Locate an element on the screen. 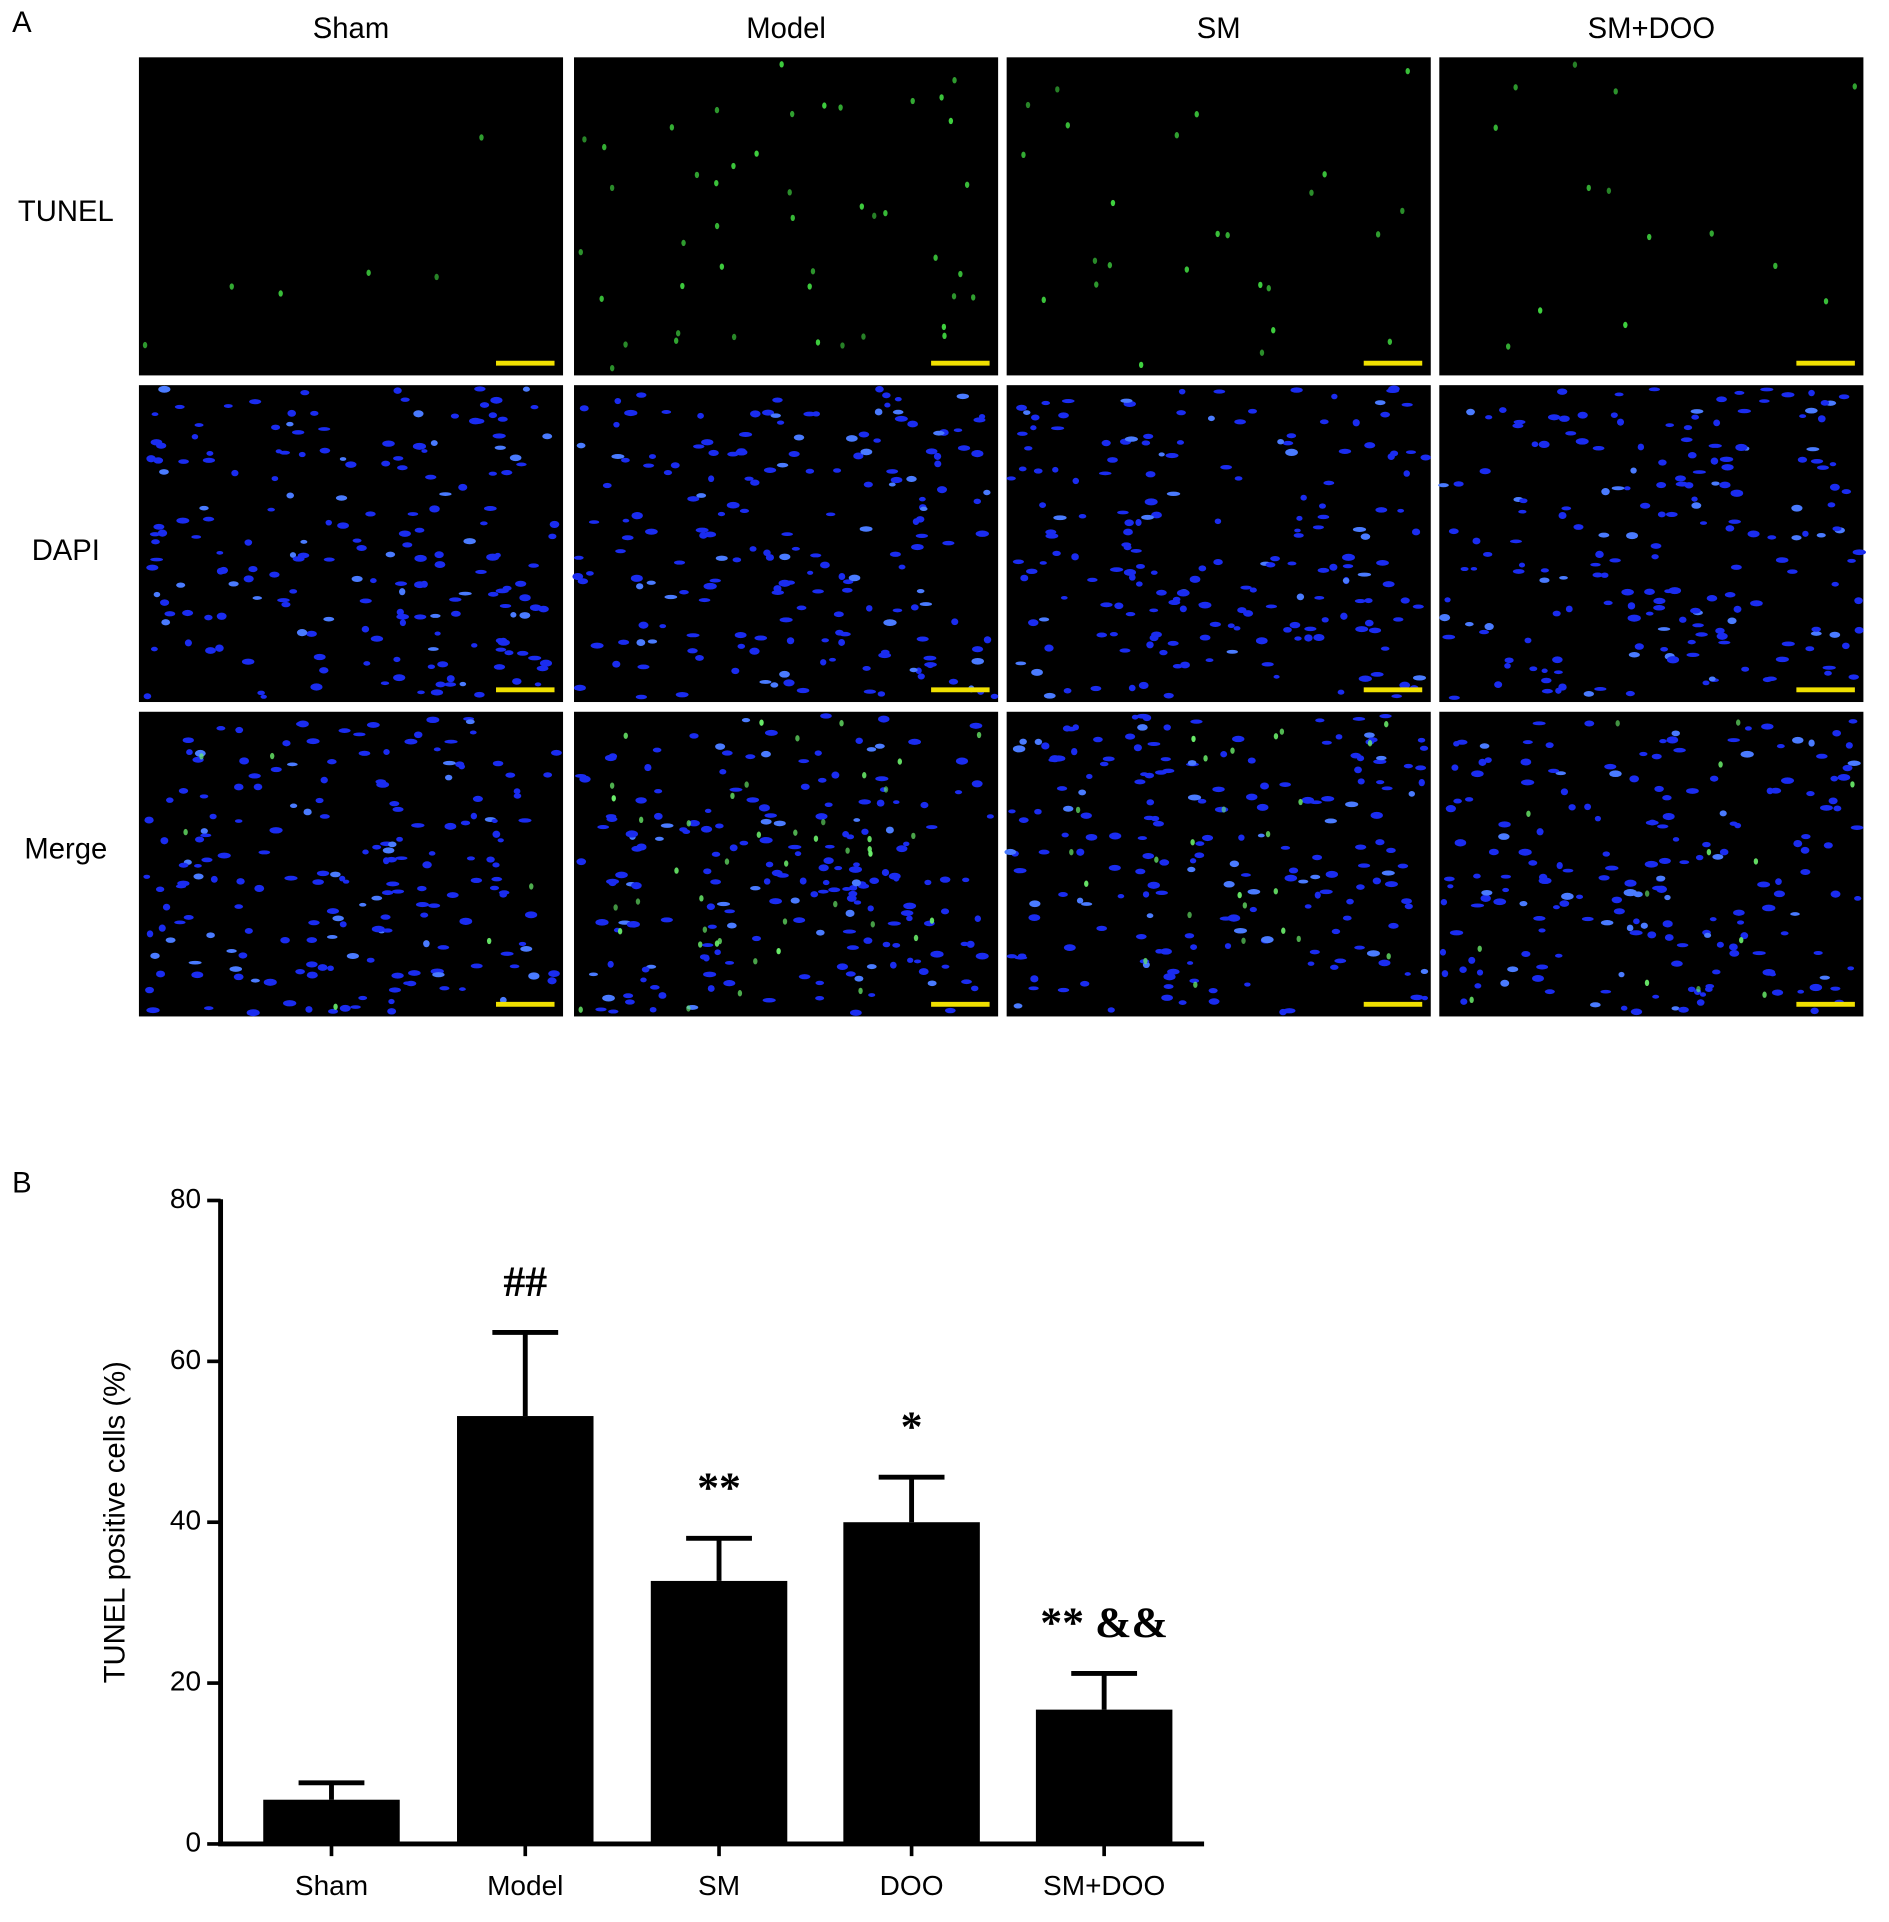 The width and height of the screenshot is (1889, 1922). x-tick-label: SM is located at coordinates (719, 1885).